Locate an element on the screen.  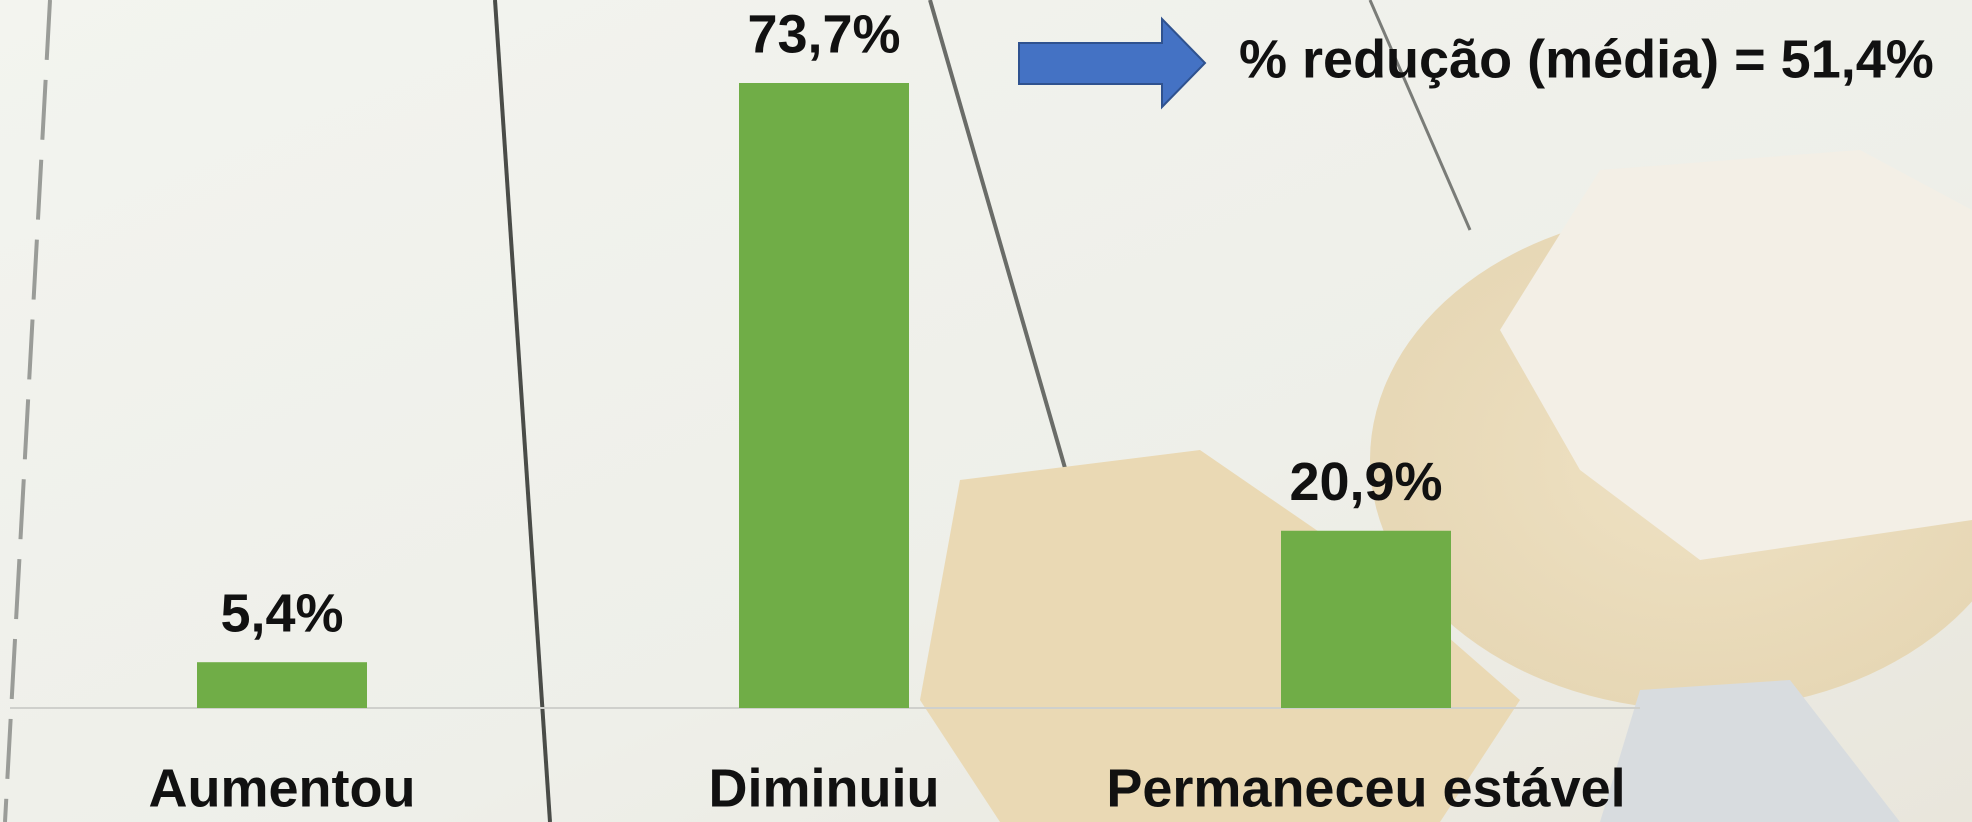
value-label: 73,7% is located at coordinates (823, 34).